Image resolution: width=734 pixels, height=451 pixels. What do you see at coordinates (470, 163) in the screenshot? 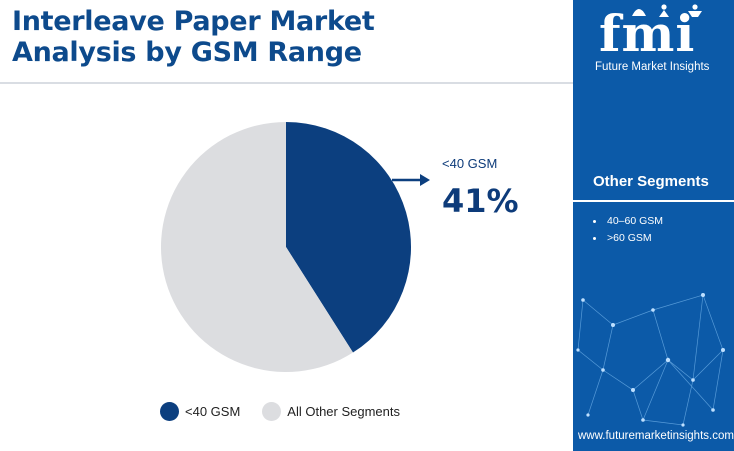
I see `callout-label: <40 GSM` at bounding box center [470, 163].